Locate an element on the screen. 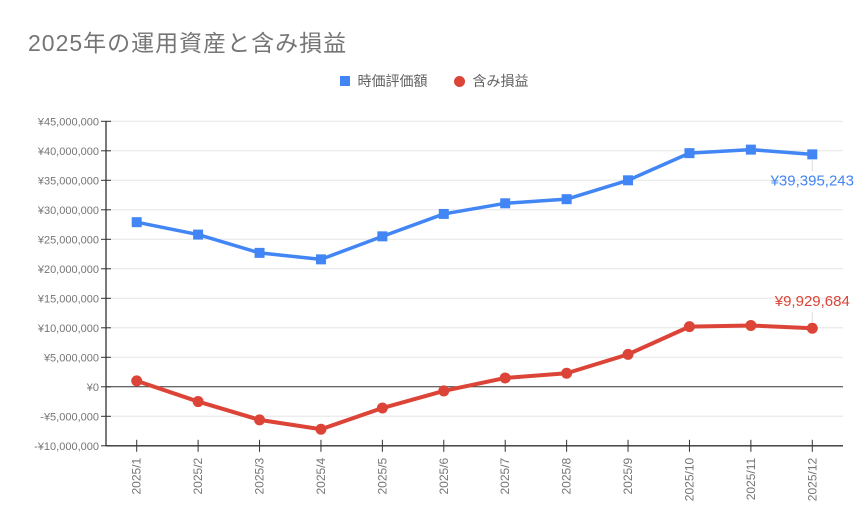 This screenshot has height=532, width=868. legend-item-market-value: 時価評価額 is located at coordinates (383, 81).